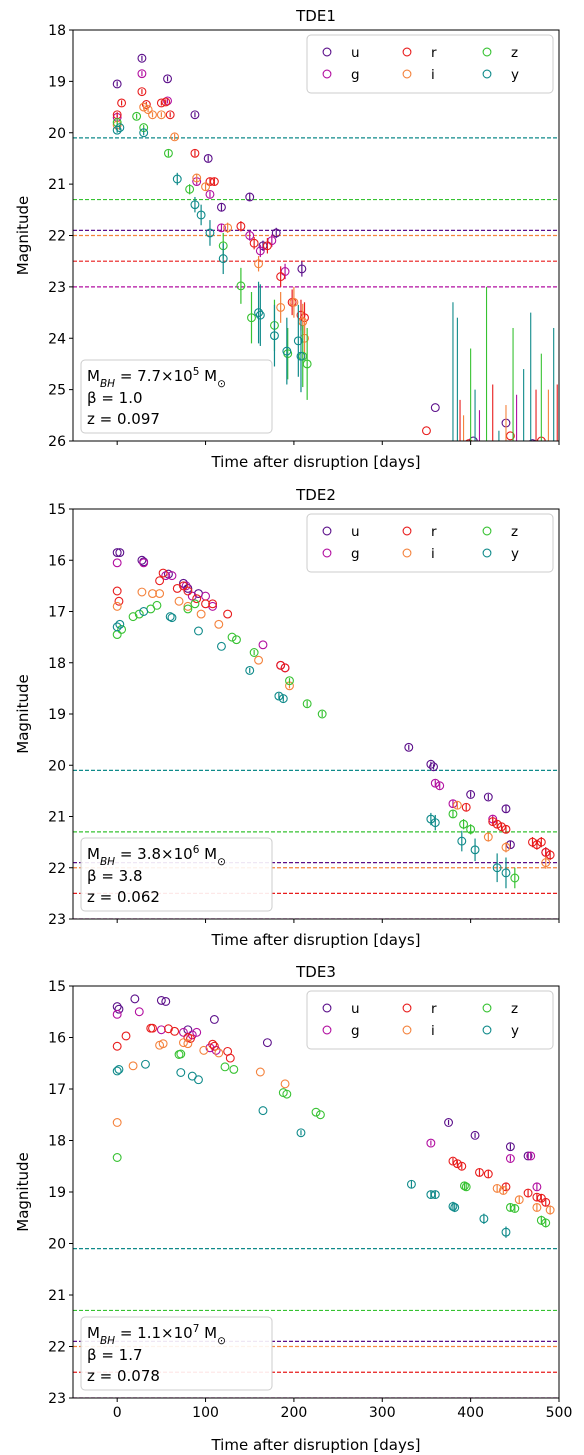 The image size is (584, 1455). What do you see at coordinates (407, 1008) in the screenshot?
I see `legend-marker-r` at bounding box center [407, 1008].